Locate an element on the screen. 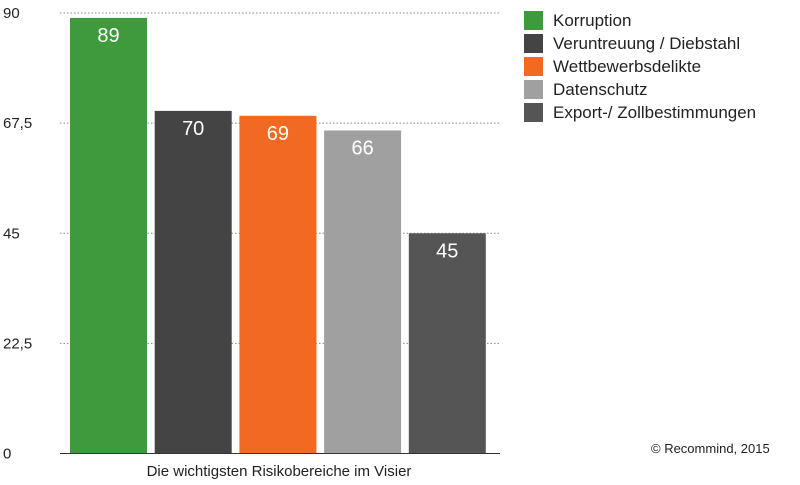 The height and width of the screenshot is (485, 800). y-tick-label: 0 is located at coordinates (7, 454).